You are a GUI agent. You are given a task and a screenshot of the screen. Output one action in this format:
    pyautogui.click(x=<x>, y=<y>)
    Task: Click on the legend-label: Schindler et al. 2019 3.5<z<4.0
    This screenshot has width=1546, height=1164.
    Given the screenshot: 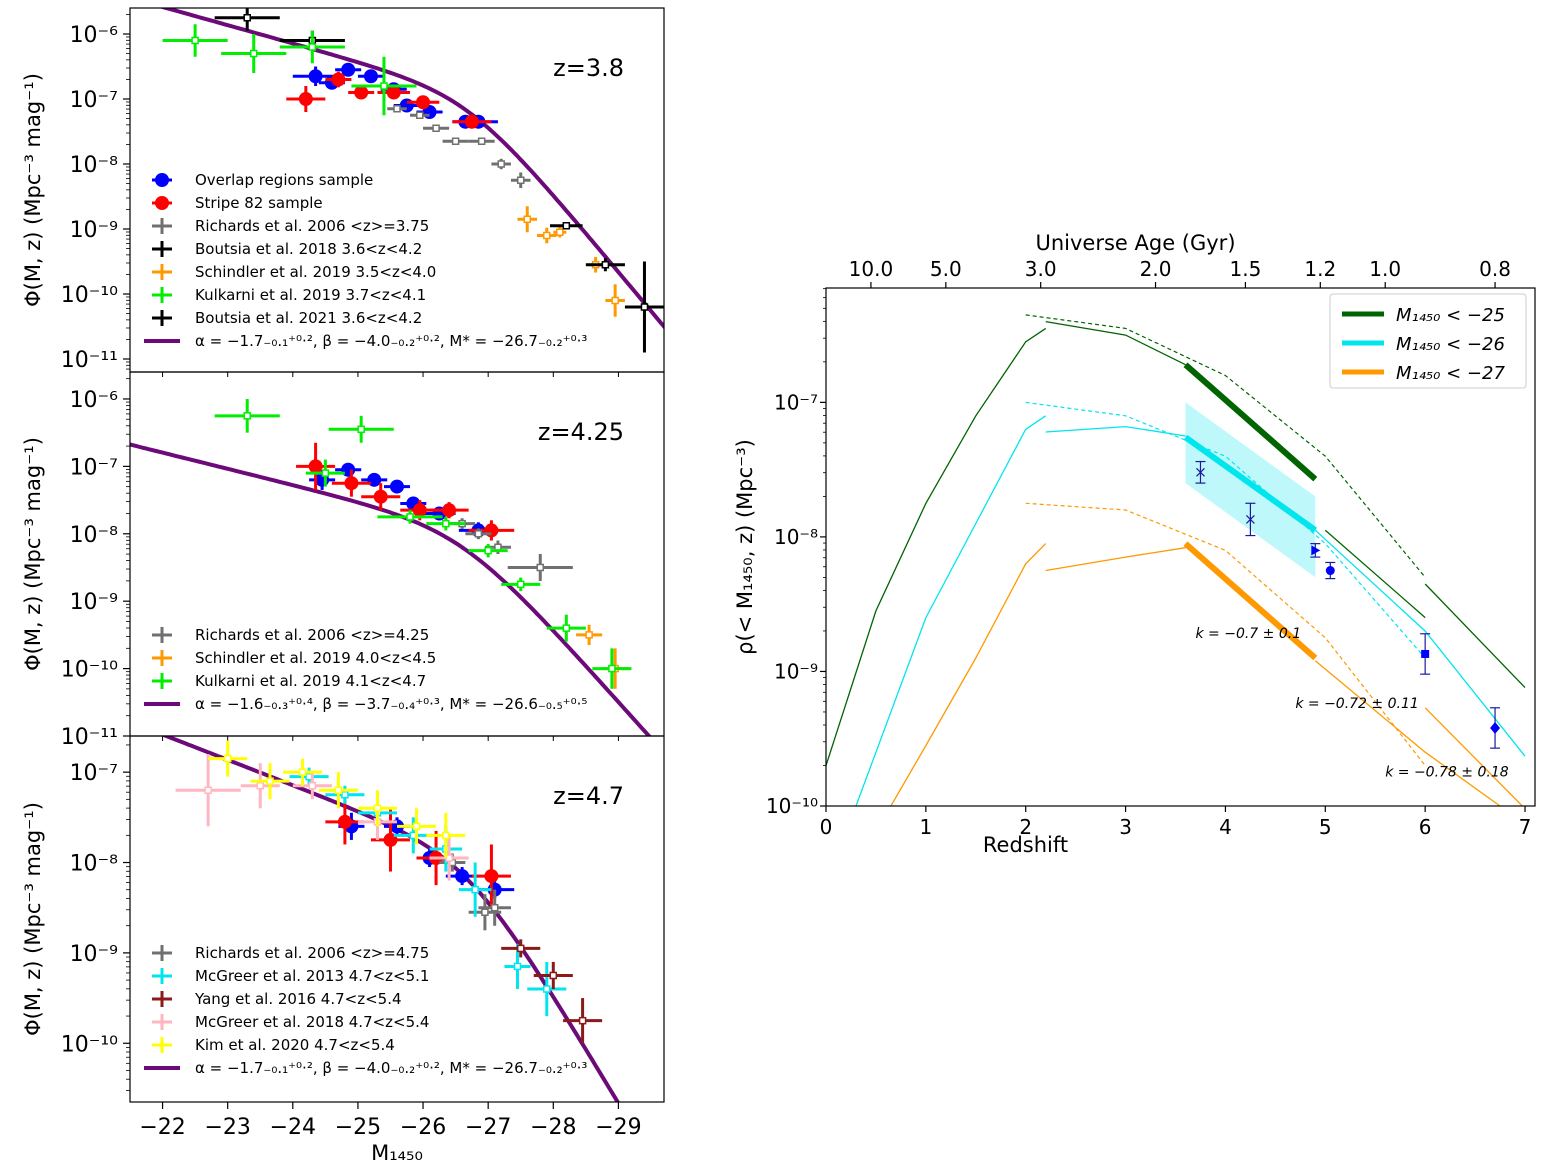 What is the action you would take?
    pyautogui.click(x=315, y=272)
    